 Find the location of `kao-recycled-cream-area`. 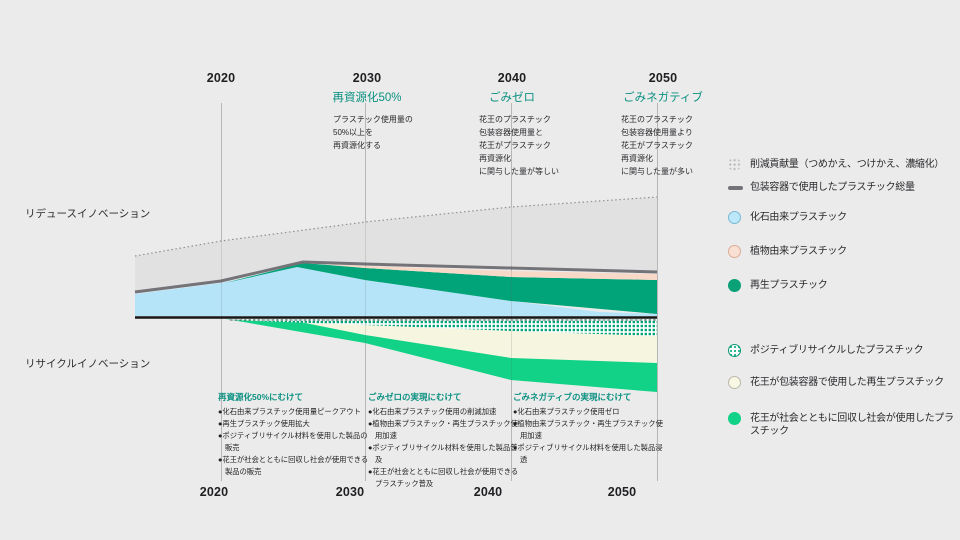

kao-recycled-cream-area is located at coordinates (478, 342).